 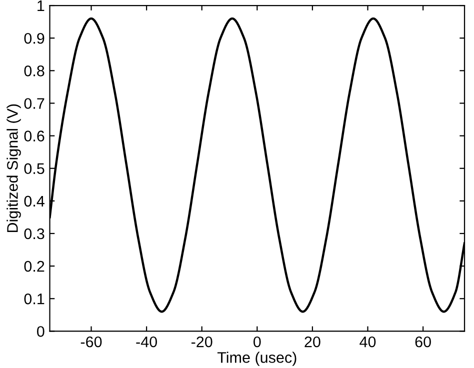 What do you see at coordinates (34, 168) in the screenshot?
I see `y-tick-label: 0.5` at bounding box center [34, 168].